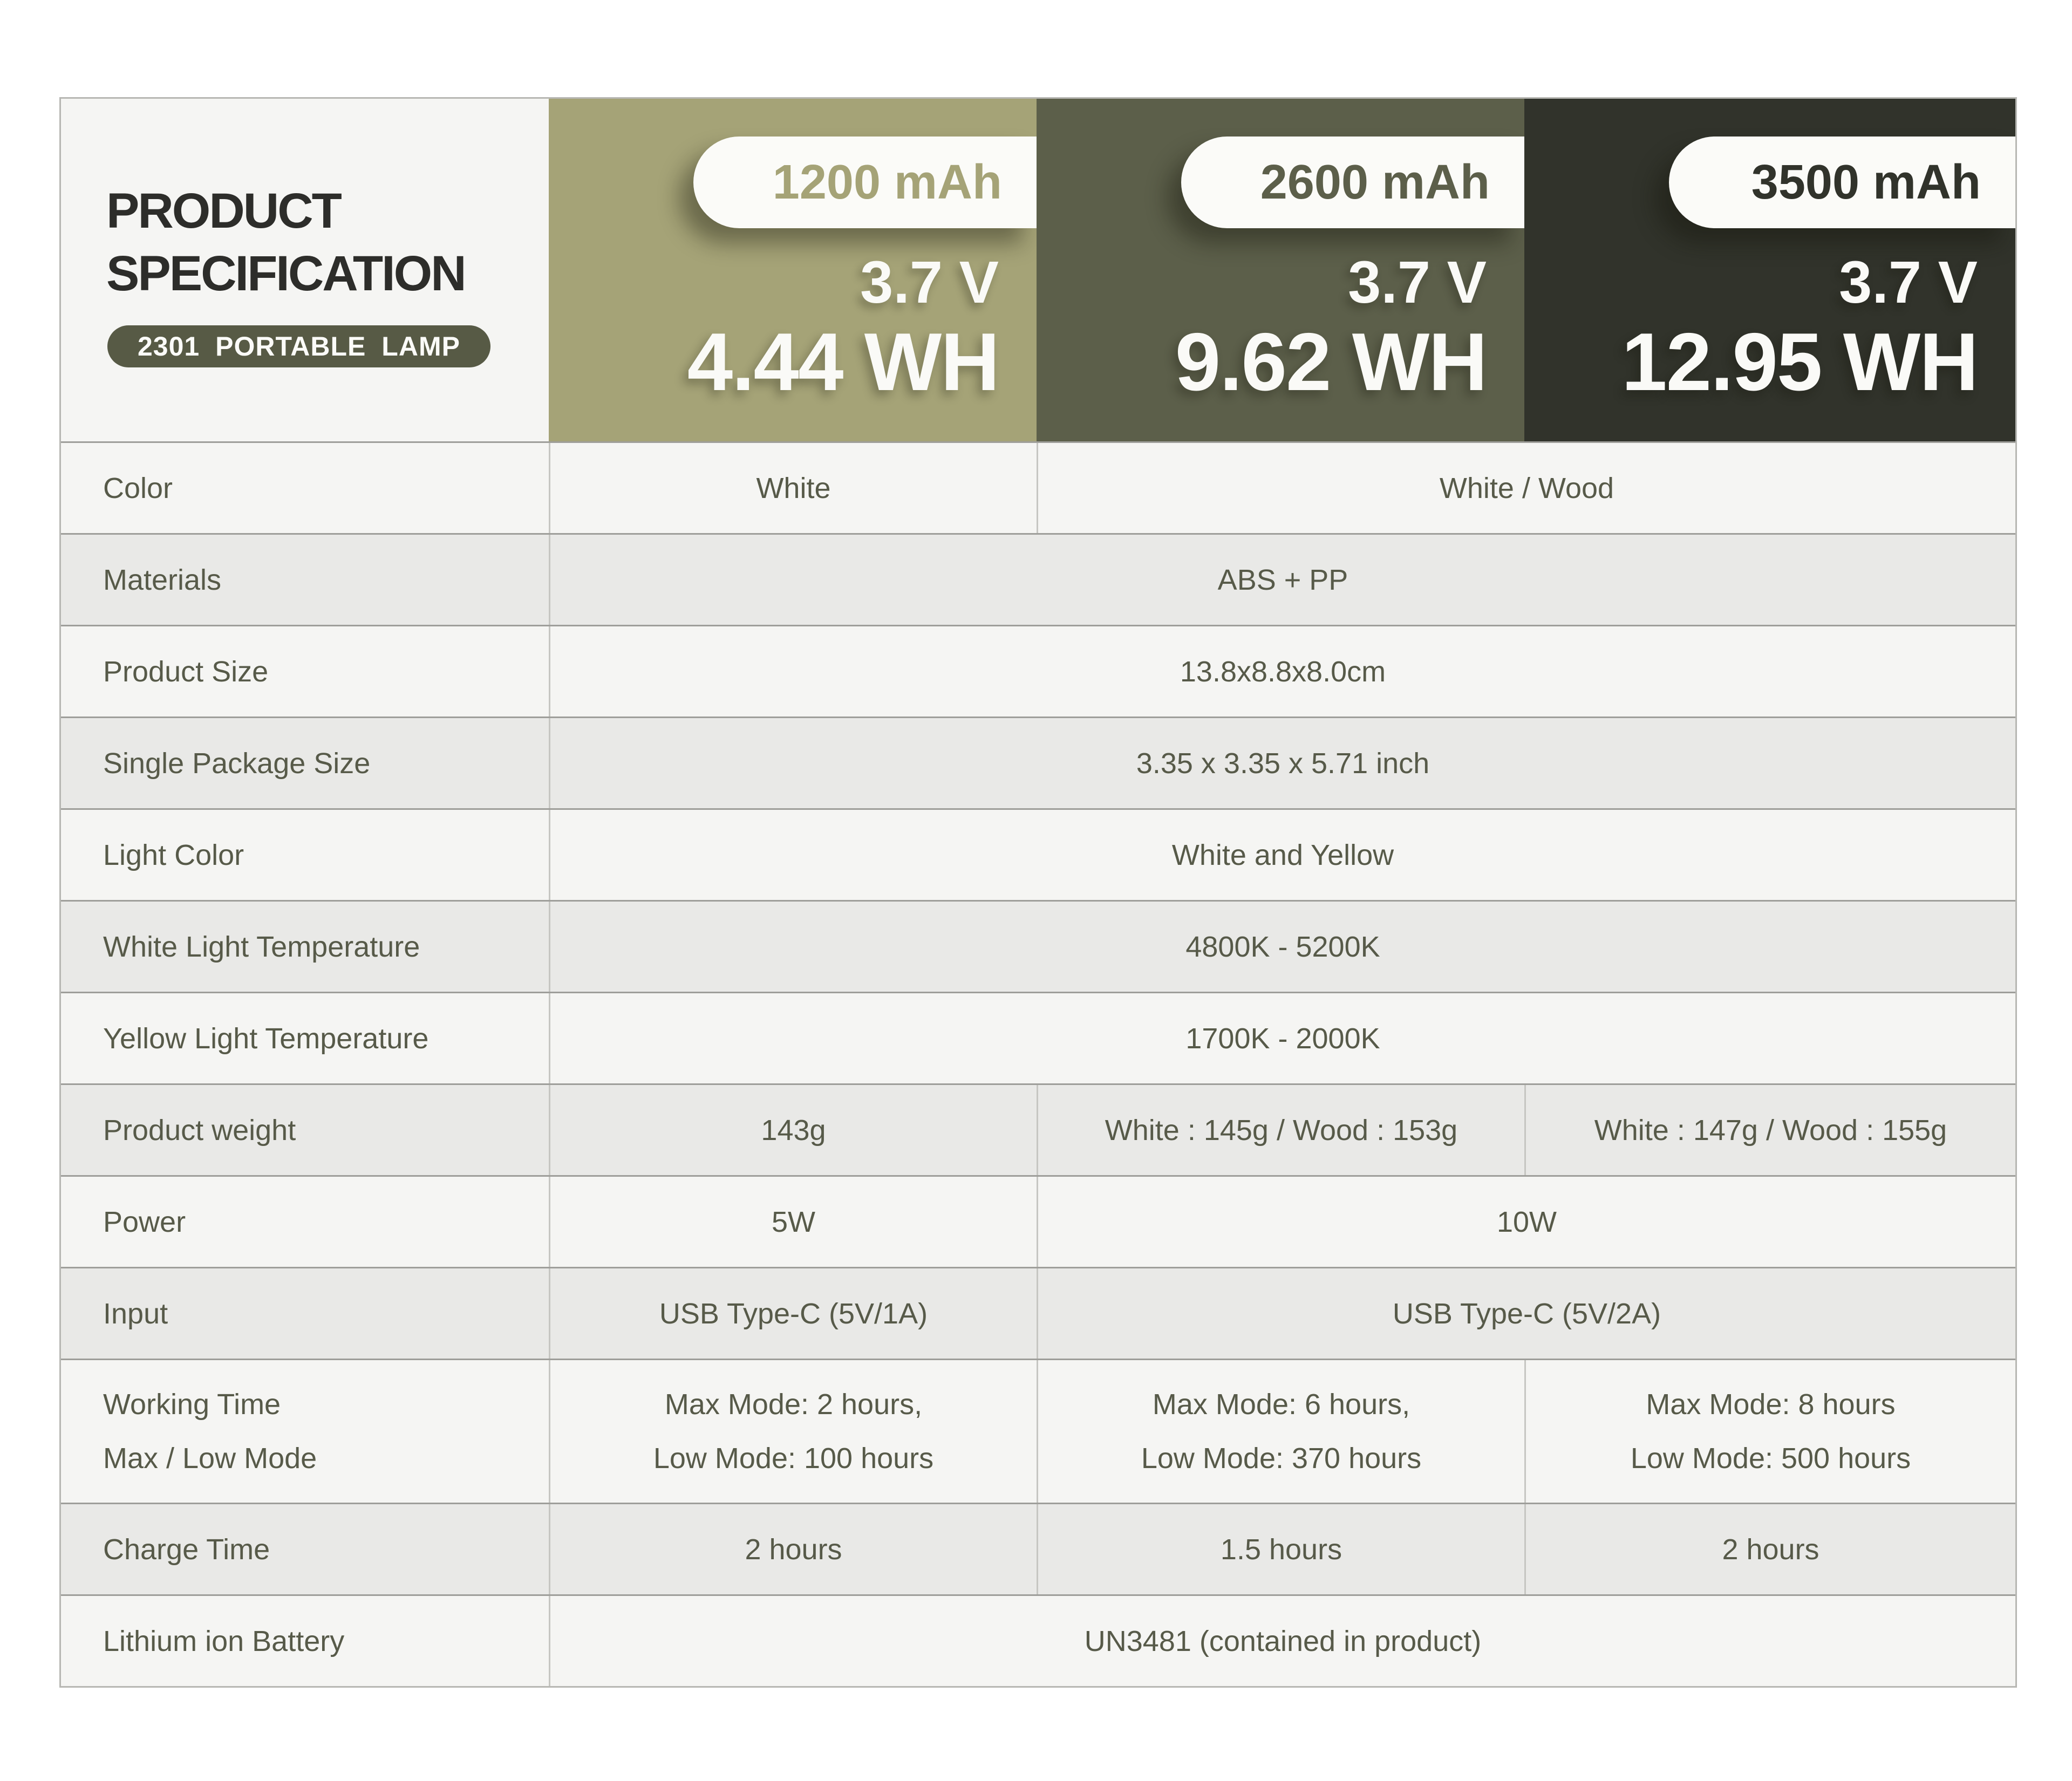 Image resolution: width=2072 pixels, height=1781 pixels. I want to click on row-label: Materials, so click(162, 579).